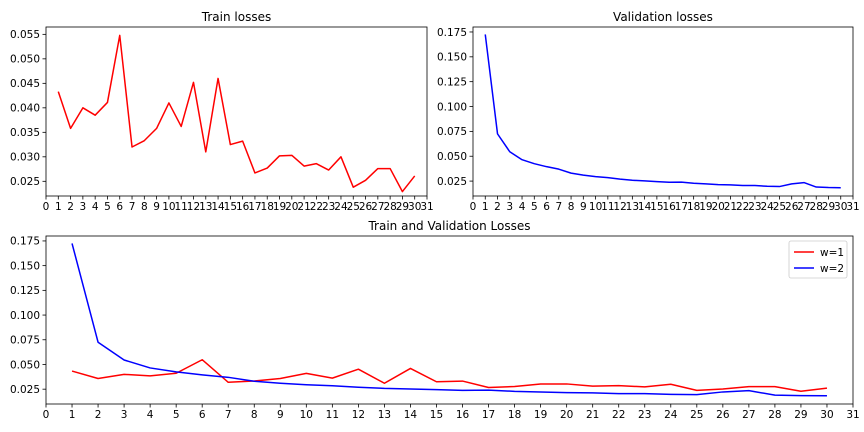 The height and width of the screenshot is (432, 864). What do you see at coordinates (25, 133) in the screenshot?
I see `y-tick-label: 0.035` at bounding box center [25, 133].